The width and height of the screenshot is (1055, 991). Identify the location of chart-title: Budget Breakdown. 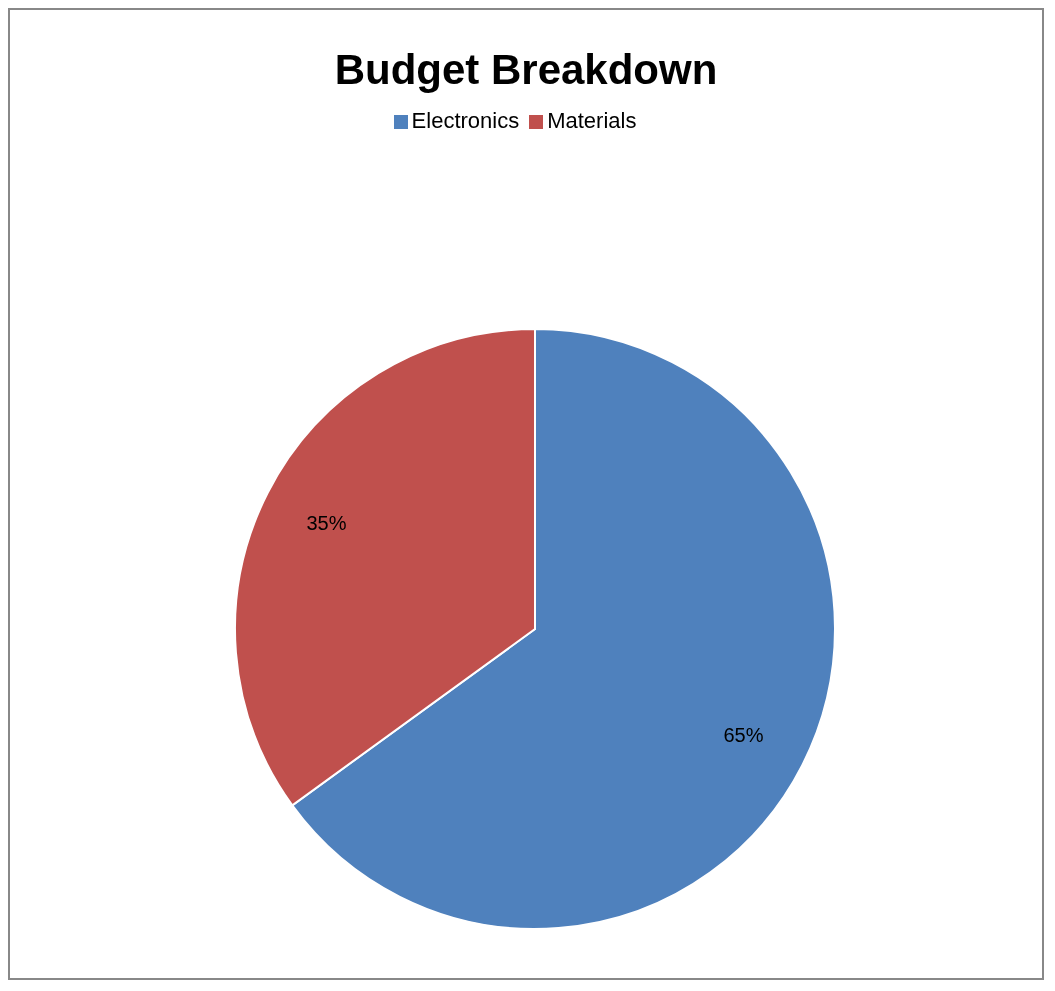
(526, 70).